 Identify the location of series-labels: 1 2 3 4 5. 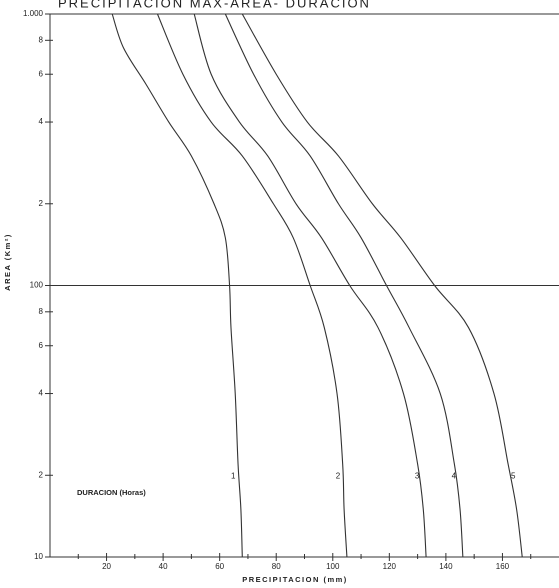
(373, 475).